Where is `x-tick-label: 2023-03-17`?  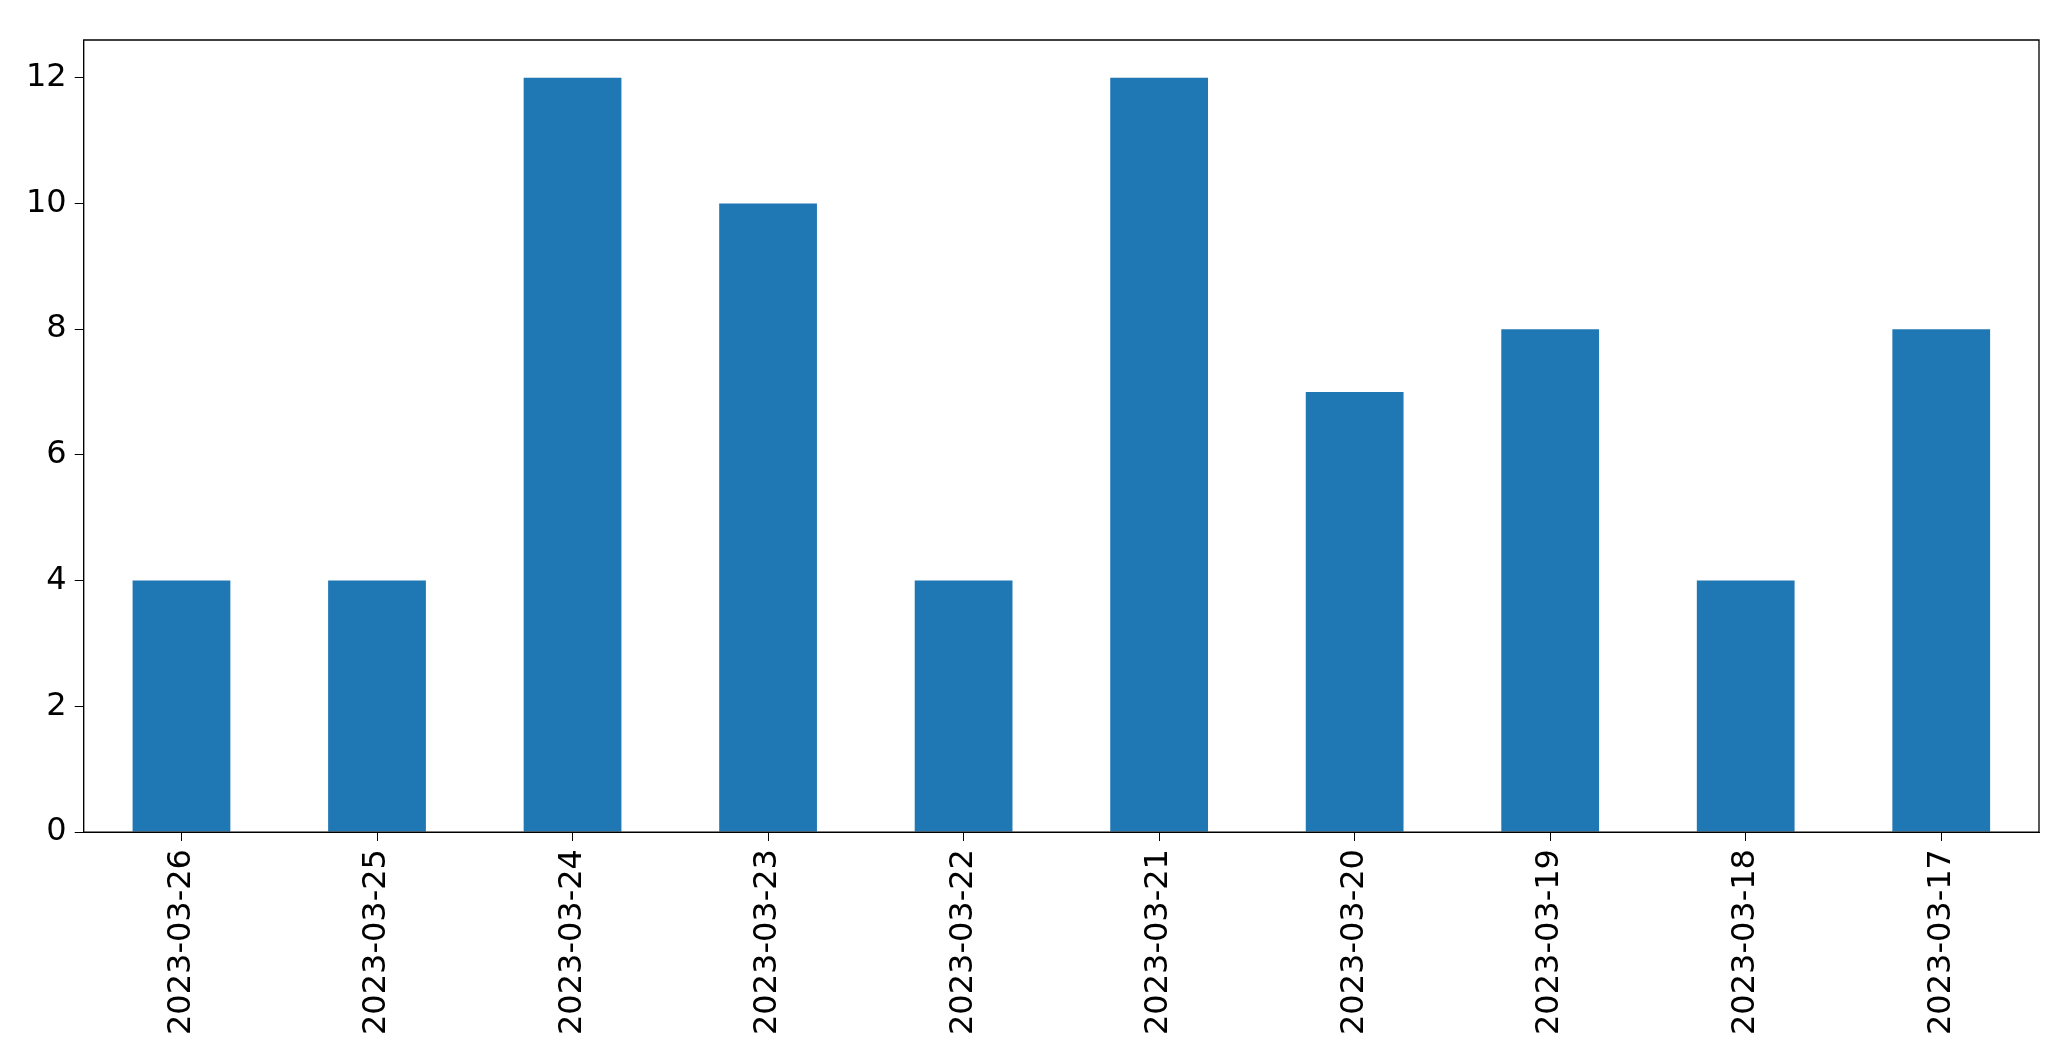 x-tick-label: 2023-03-17 is located at coordinates (1938, 942).